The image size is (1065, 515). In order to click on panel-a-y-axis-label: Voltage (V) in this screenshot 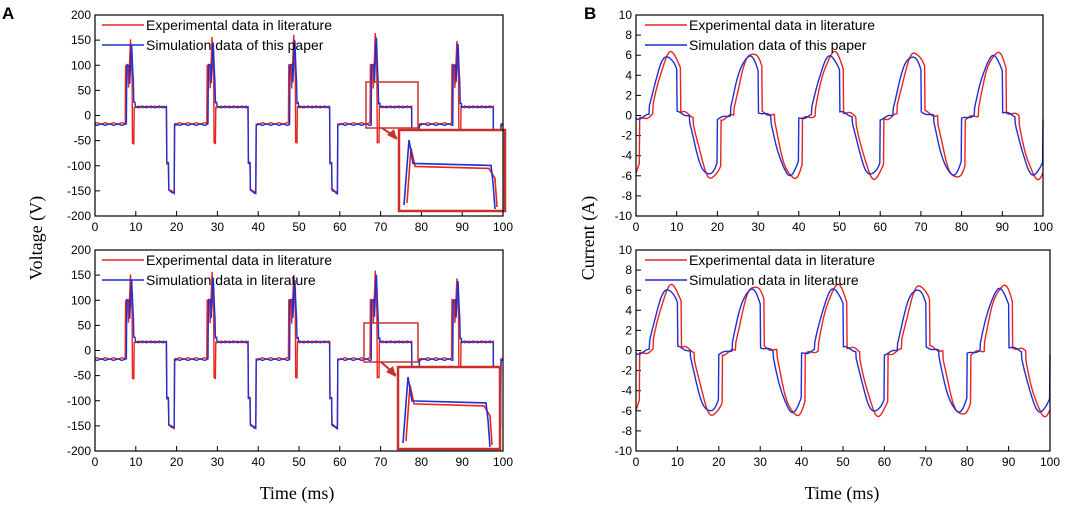, I will do `click(36, 238)`.